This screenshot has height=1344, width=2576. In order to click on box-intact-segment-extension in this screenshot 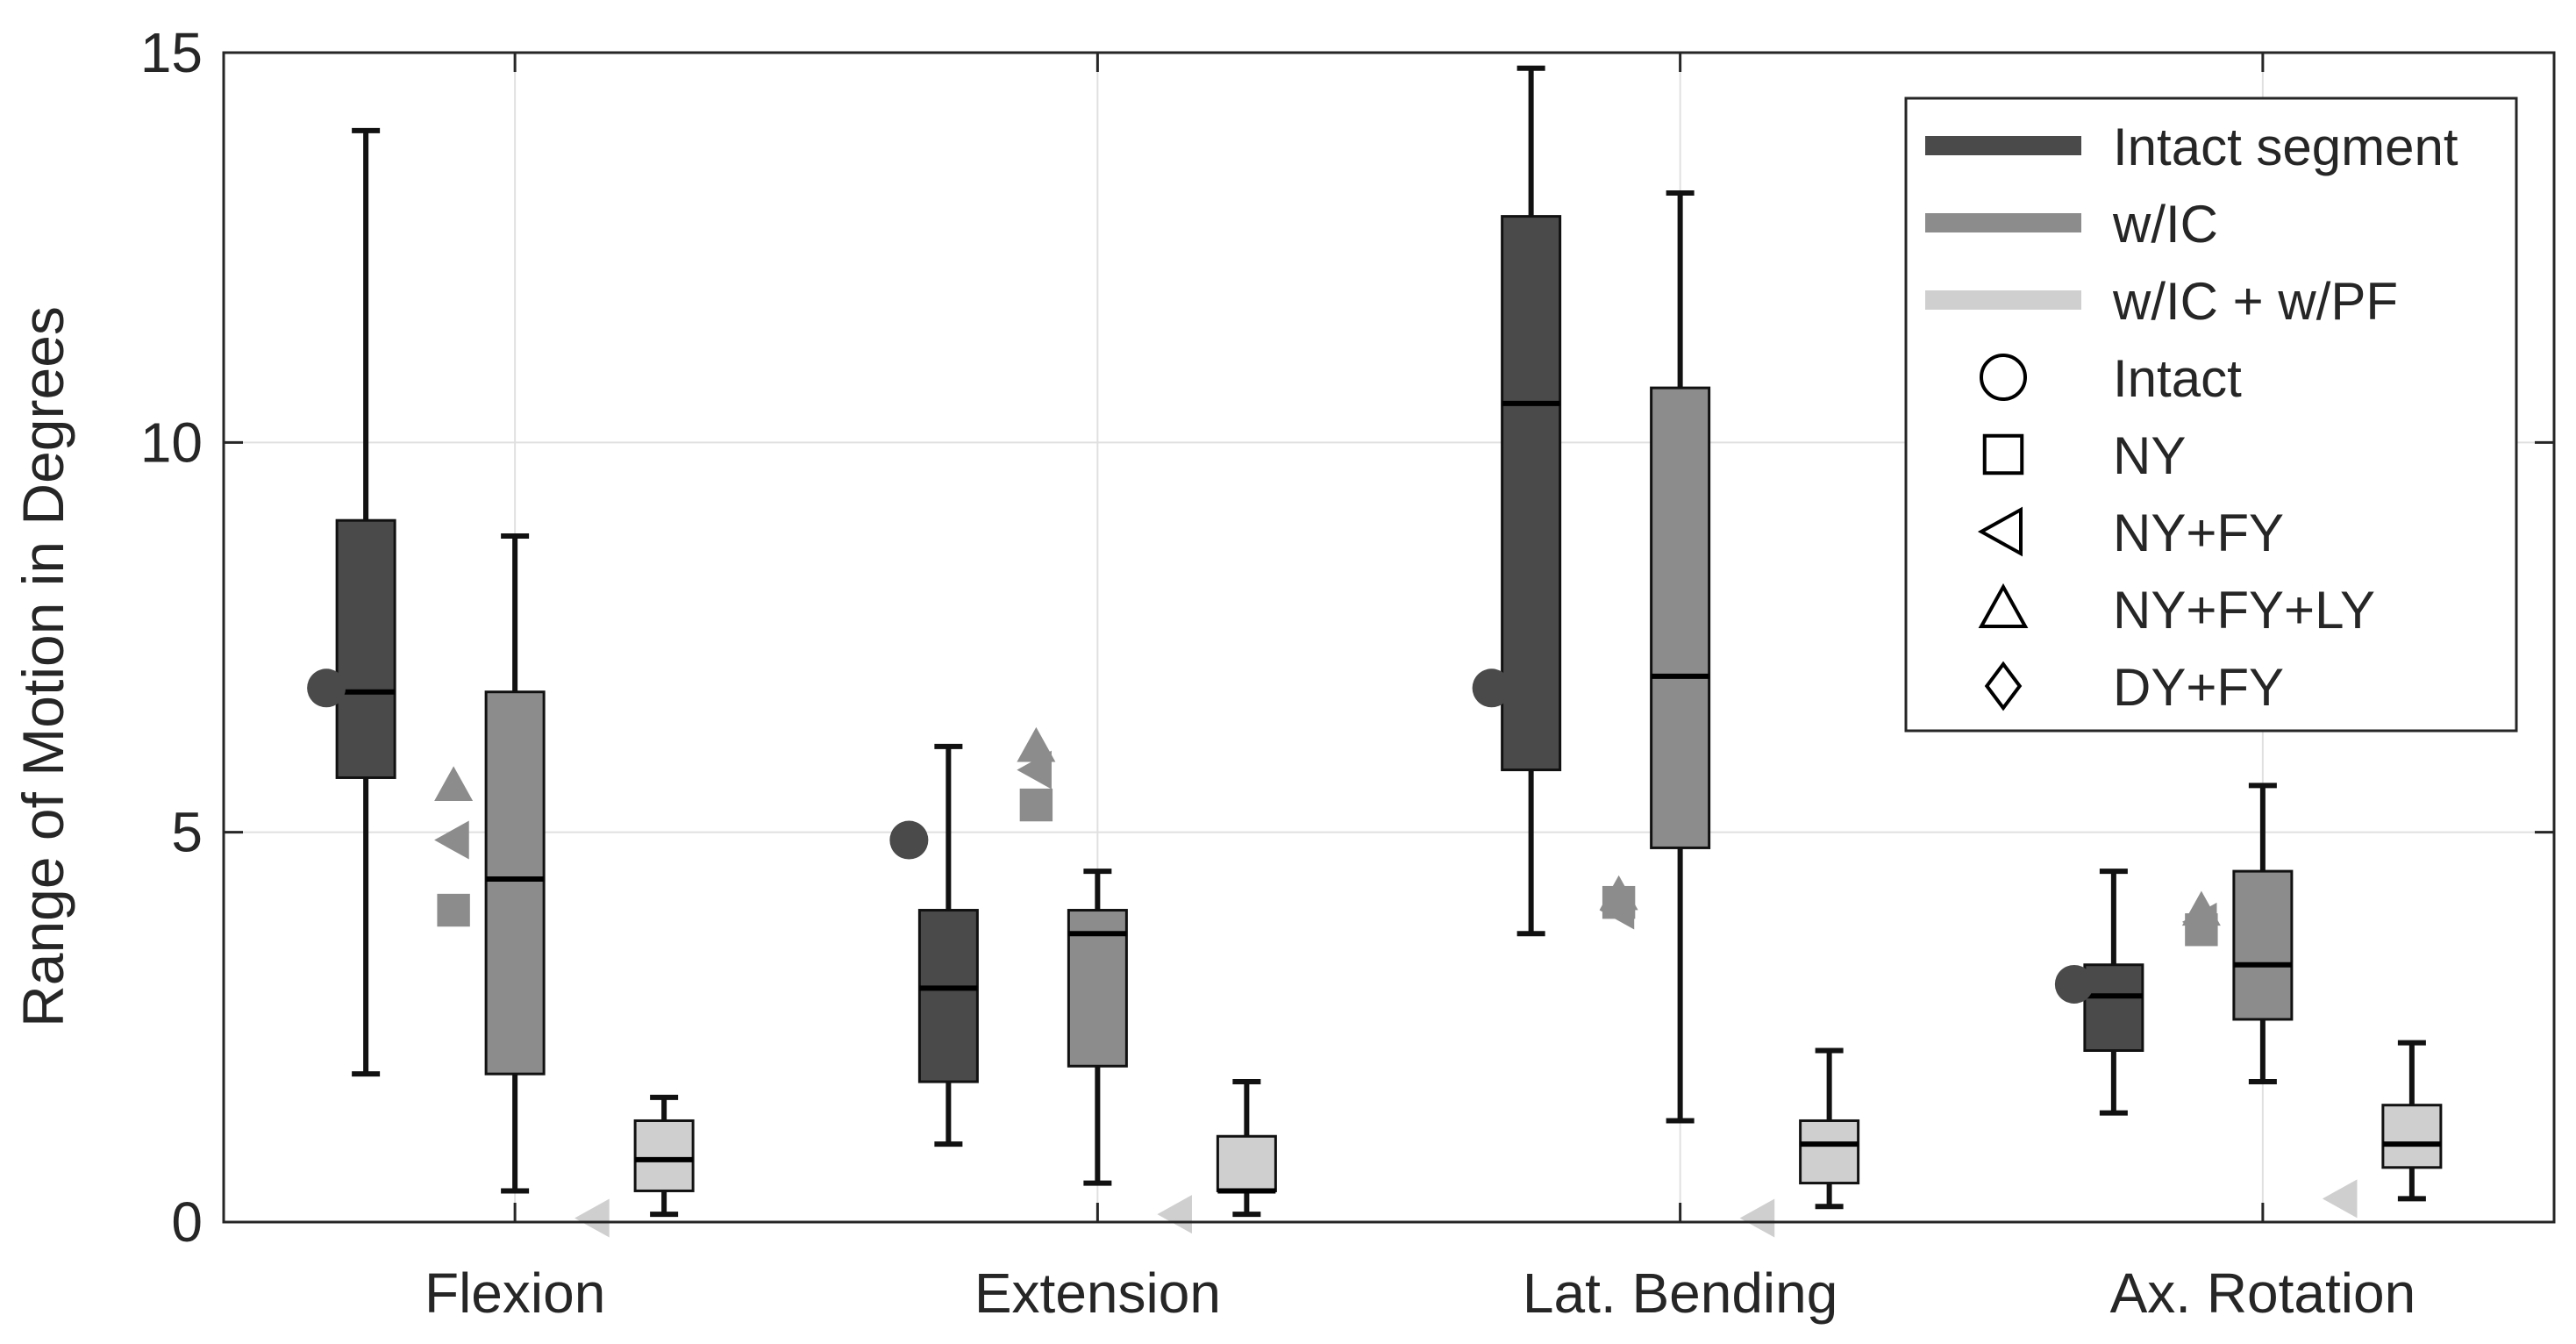, I will do `click(948, 945)`.